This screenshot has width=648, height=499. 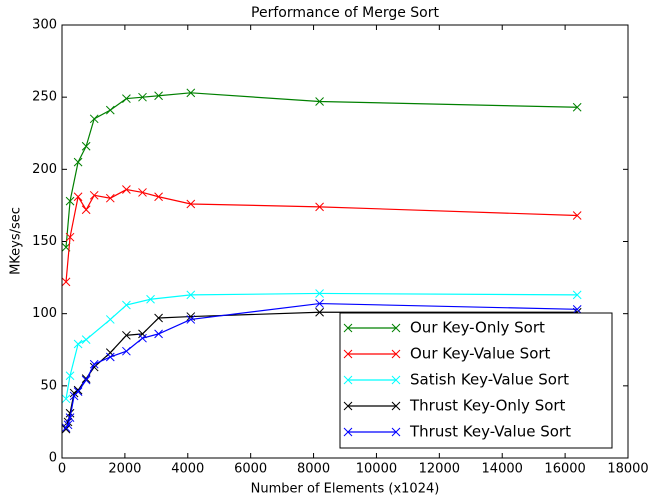 What do you see at coordinates (313, 469) in the screenshot?
I see `x-tick-label: 8000` at bounding box center [313, 469].